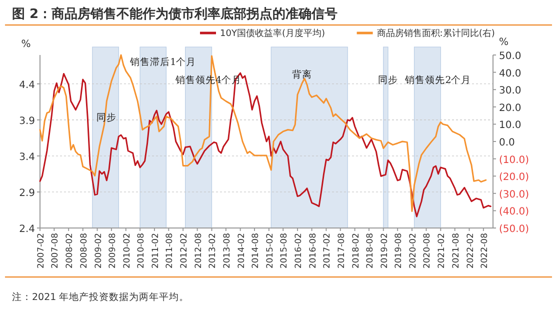  What do you see at coordinates (141, 251) in the screenshot?
I see `x-tick-label: 2010-08` at bounding box center [141, 251].